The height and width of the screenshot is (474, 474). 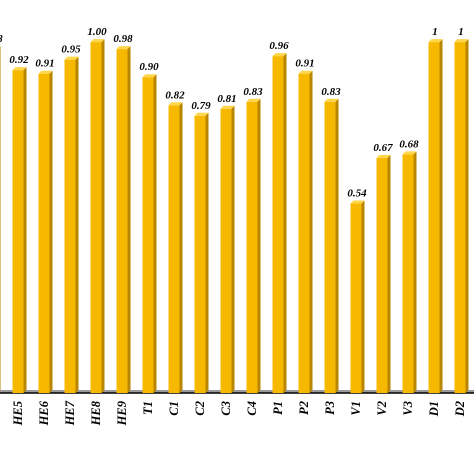 What do you see at coordinates (122, 413) in the screenshot?
I see `x-tick-label: HE9` at bounding box center [122, 413].